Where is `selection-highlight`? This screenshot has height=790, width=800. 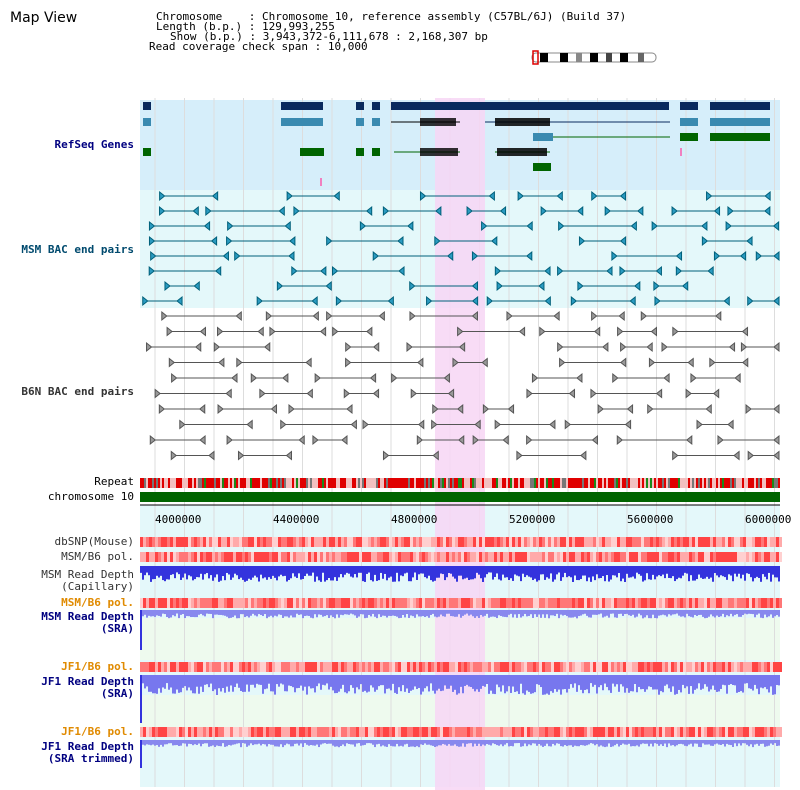 selection-highlight is located at coordinates (460, 444).